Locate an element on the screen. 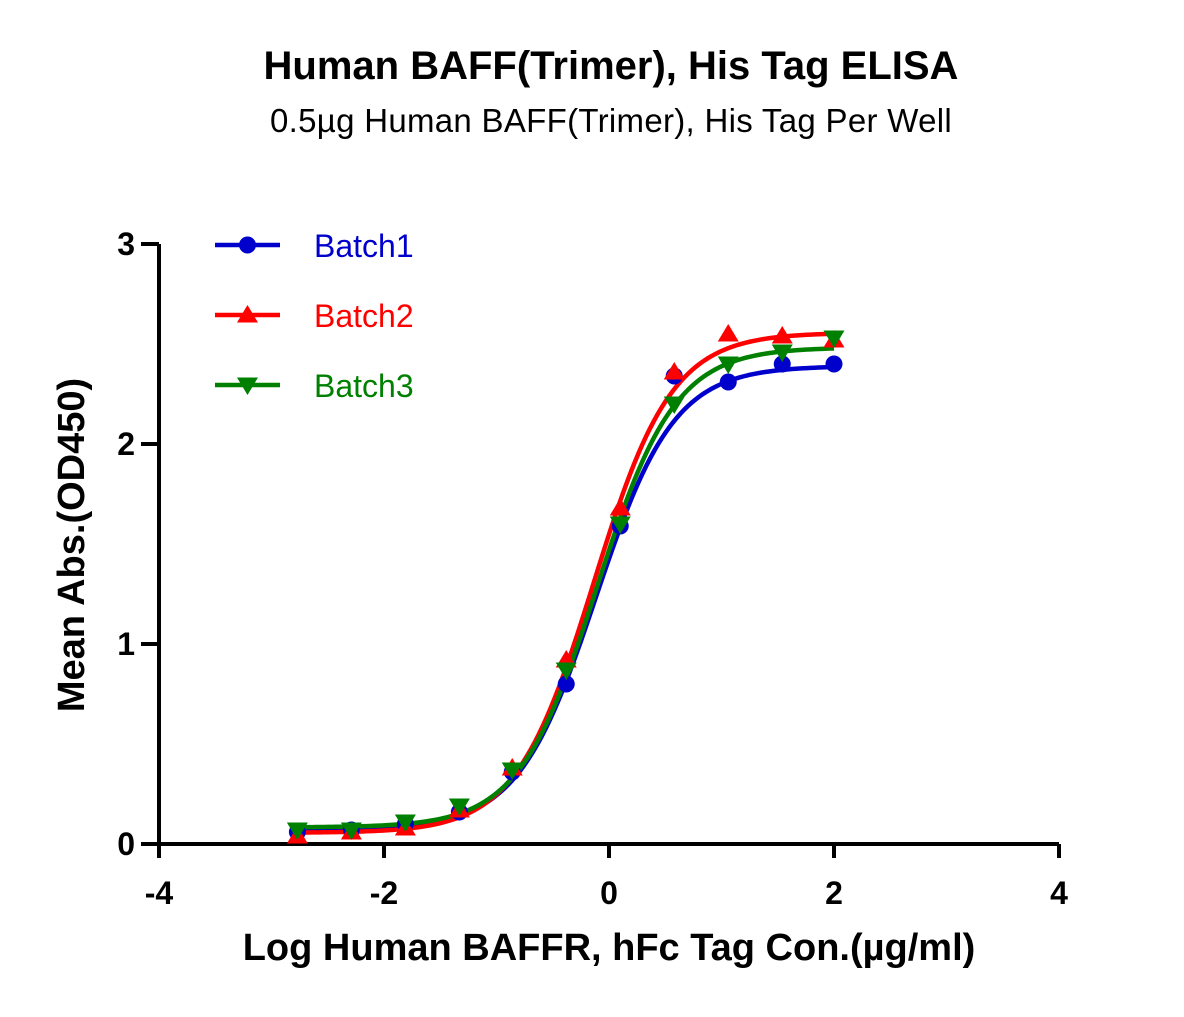 Image resolution: width=1184 pixels, height=1017 pixels. y-tick-label: 1 is located at coordinates (126, 644).